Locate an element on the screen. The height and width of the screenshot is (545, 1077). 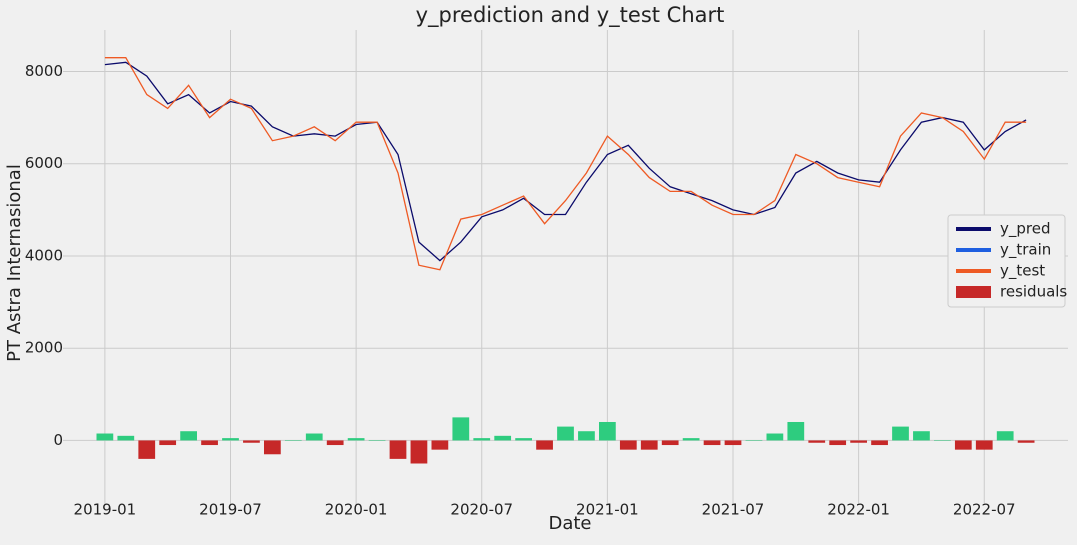
x-tick-label: 2022-01 is located at coordinates (858, 510).